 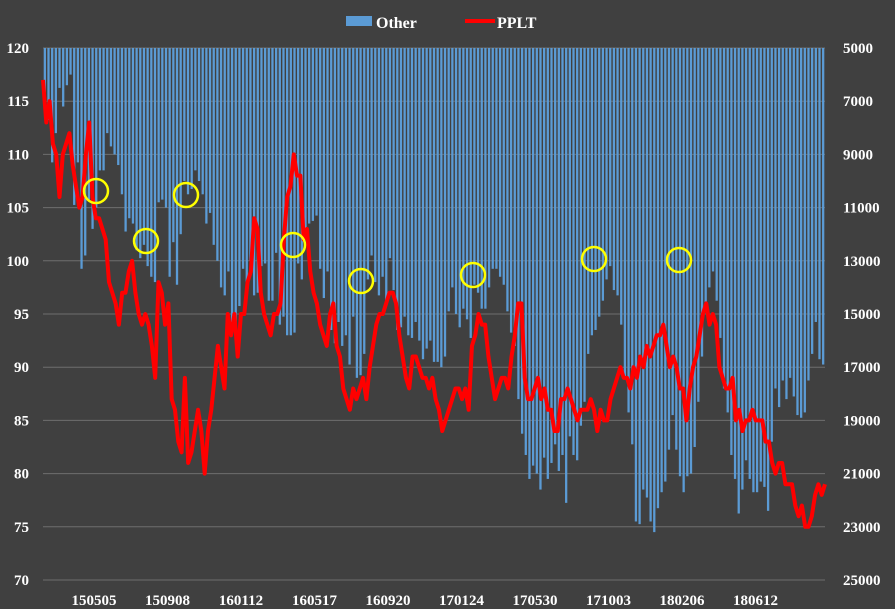 I want to click on left-tick-label: 100, so click(x=18, y=262).